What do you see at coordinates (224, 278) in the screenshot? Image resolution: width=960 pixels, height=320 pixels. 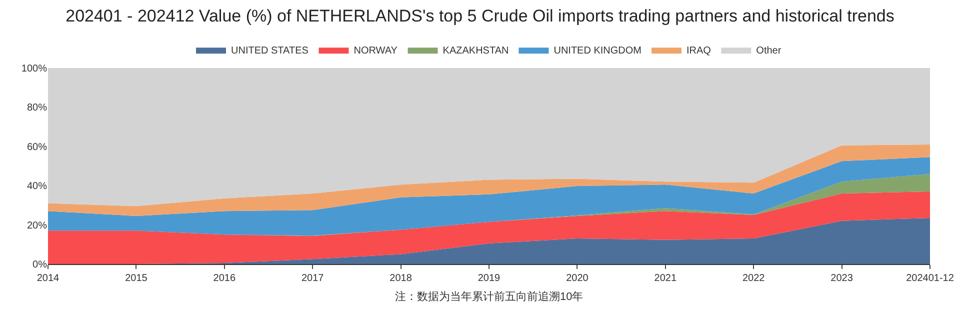 I see `x-tick-label: 2016` at bounding box center [224, 278].